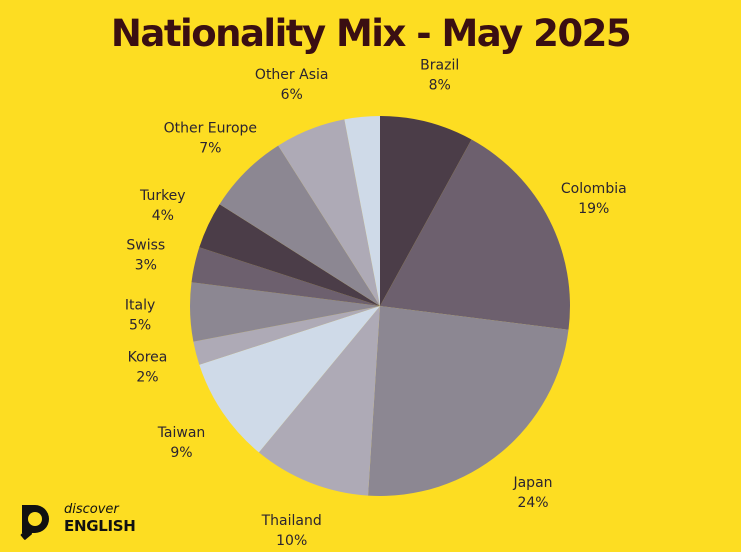 Image resolution: width=741 pixels, height=552 pixels. I want to click on slice-label-swiss: Swiss, so click(145, 246).